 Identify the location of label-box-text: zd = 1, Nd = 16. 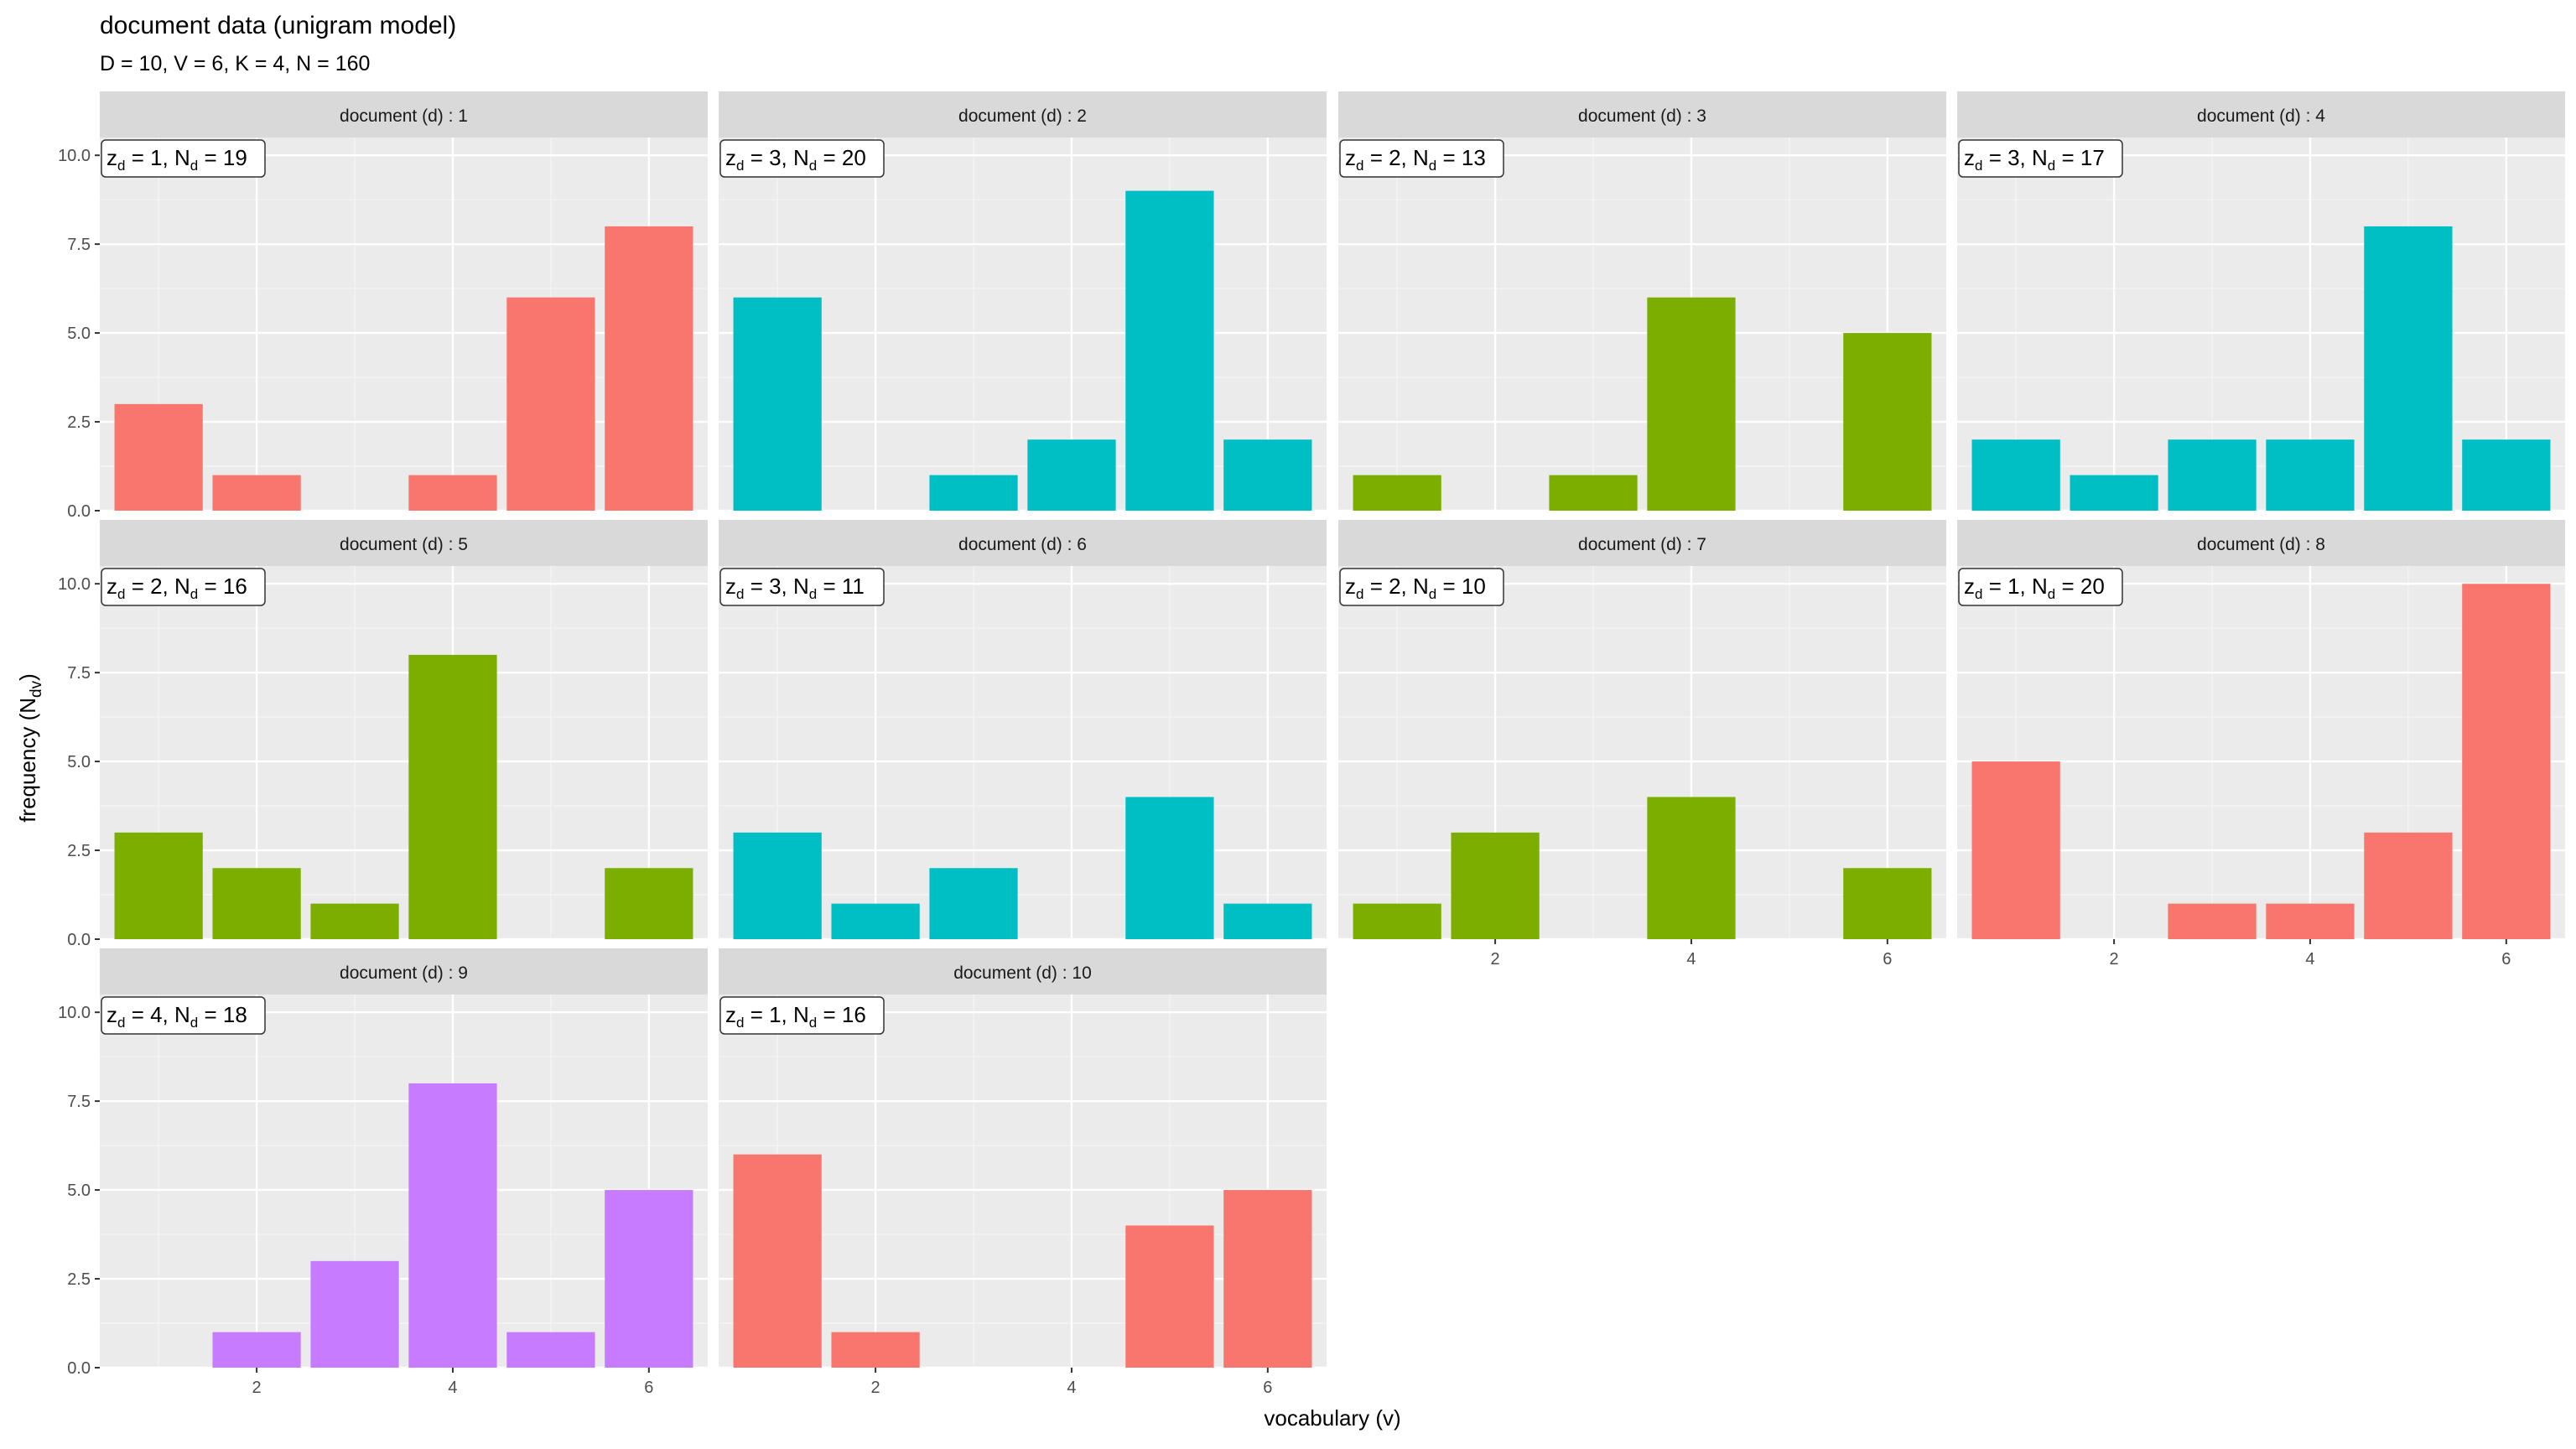
(795, 1016).